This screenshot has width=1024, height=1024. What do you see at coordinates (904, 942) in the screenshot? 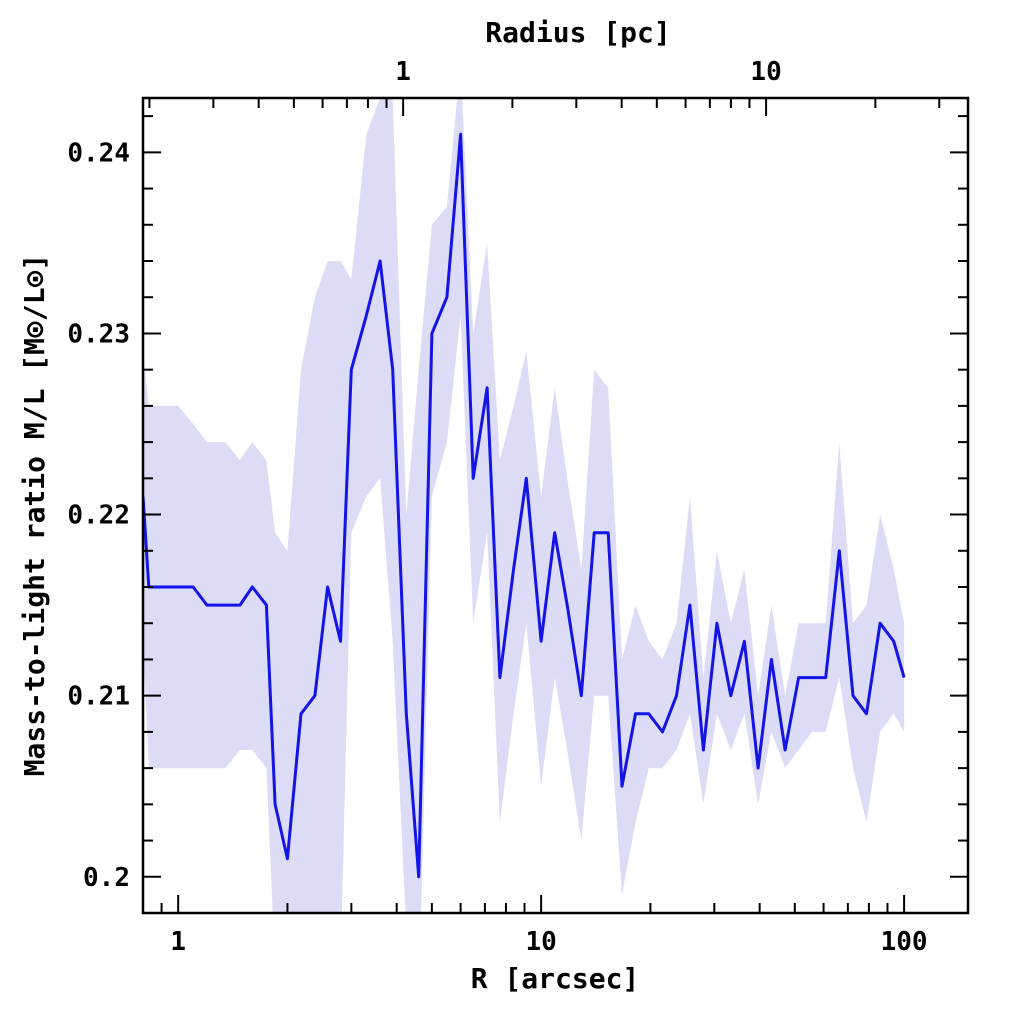
I see `x-tick-label: 100` at bounding box center [904, 942].